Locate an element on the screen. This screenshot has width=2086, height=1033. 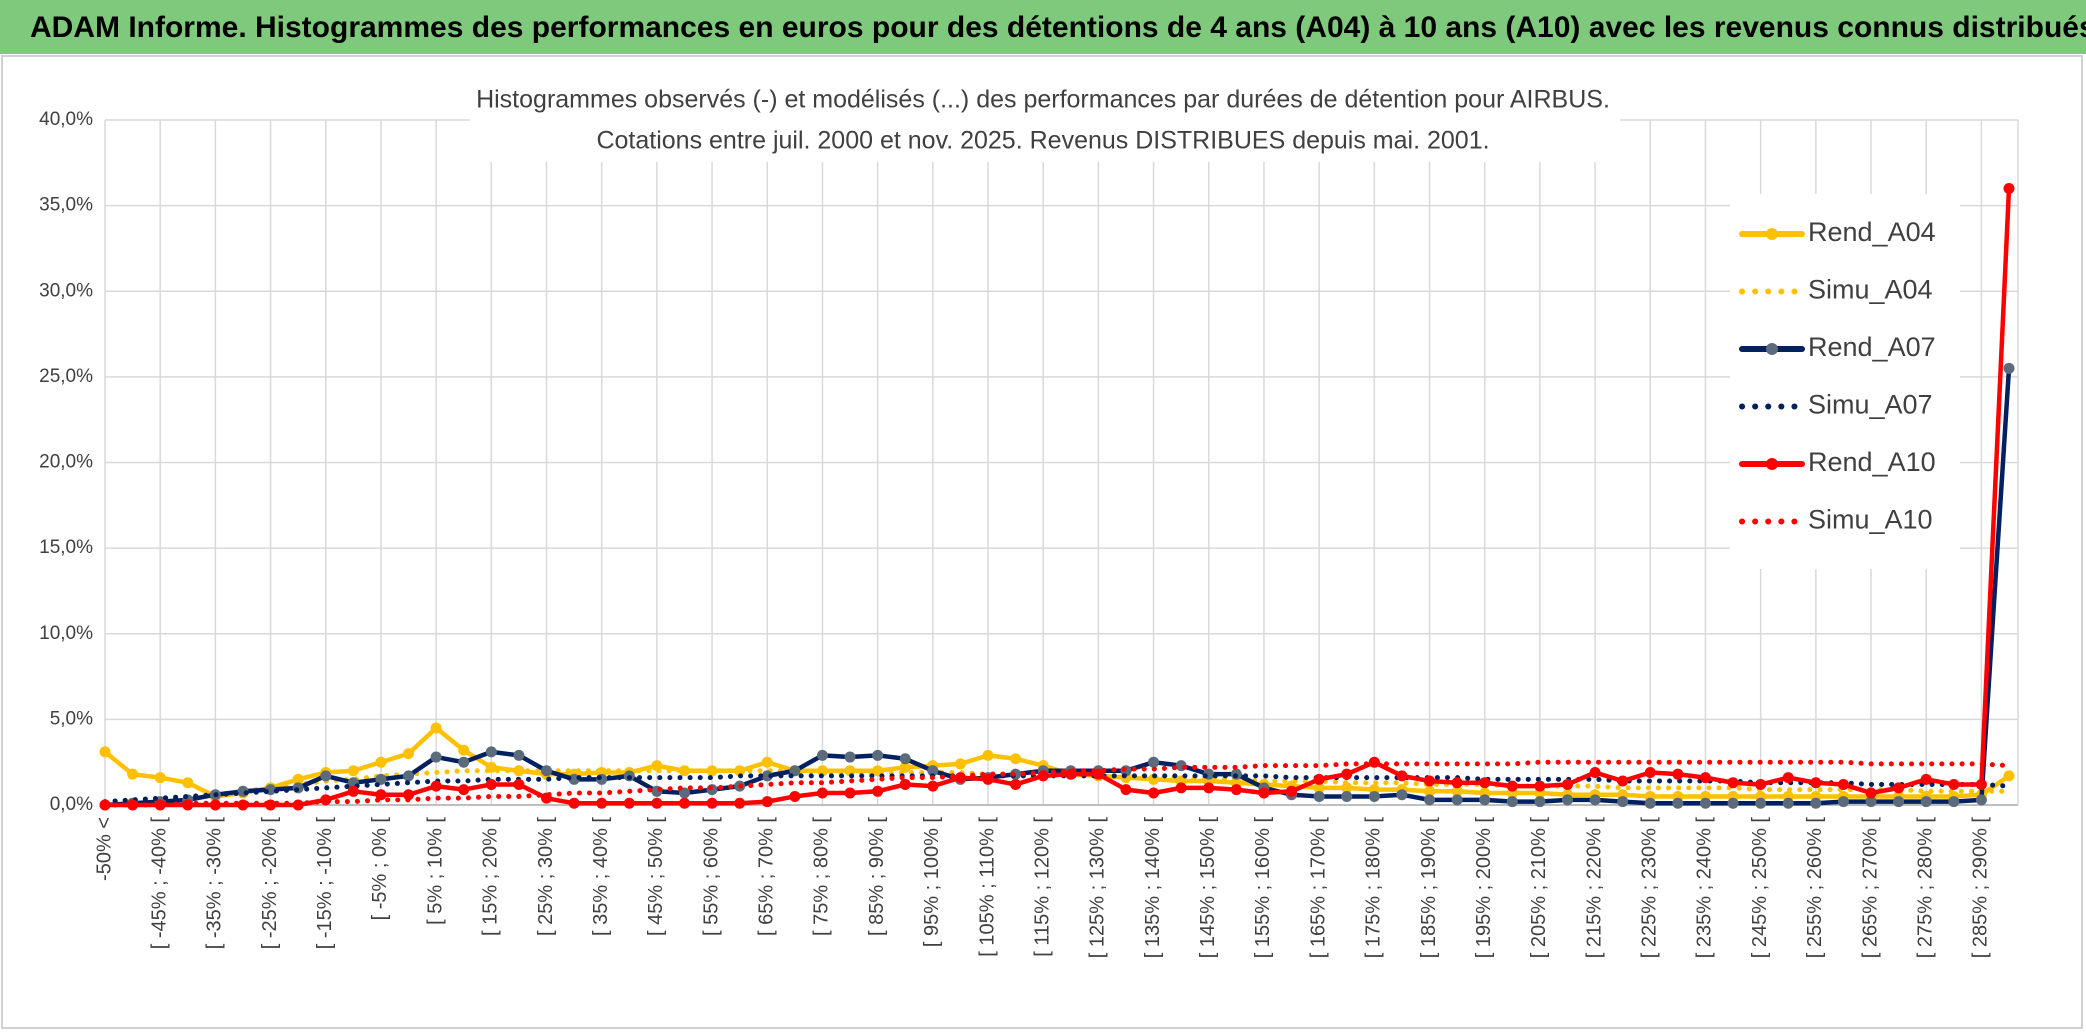
x-tick-label: [ 185% ; 190% [ is located at coordinates (1429, 888).